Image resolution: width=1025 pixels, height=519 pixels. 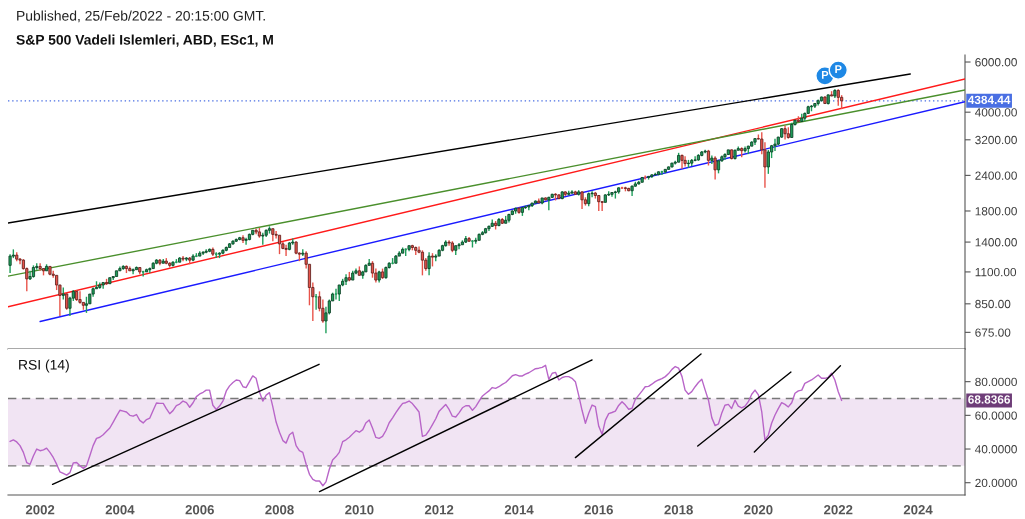 What do you see at coordinates (918, 510) in the screenshot?
I see `x-tick-label: 2024` at bounding box center [918, 510].